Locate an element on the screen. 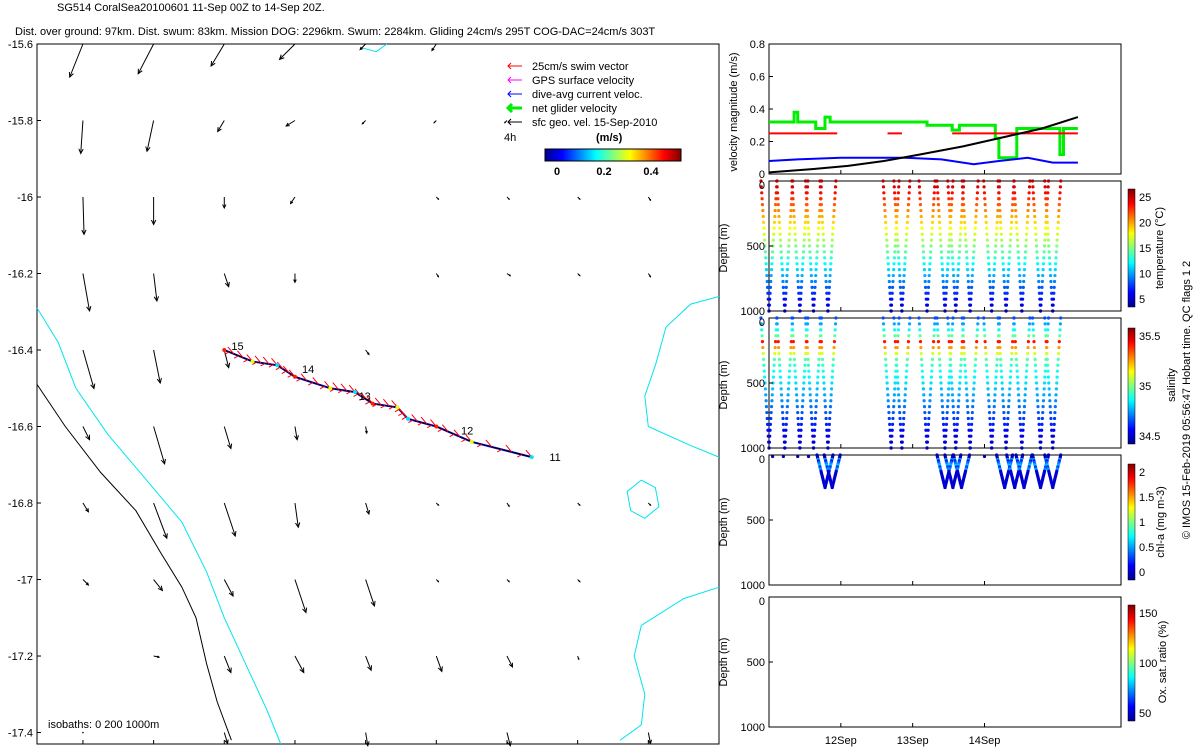  legend-item-gps-velocity: GPS surface velocity is located at coordinates (571, 81).